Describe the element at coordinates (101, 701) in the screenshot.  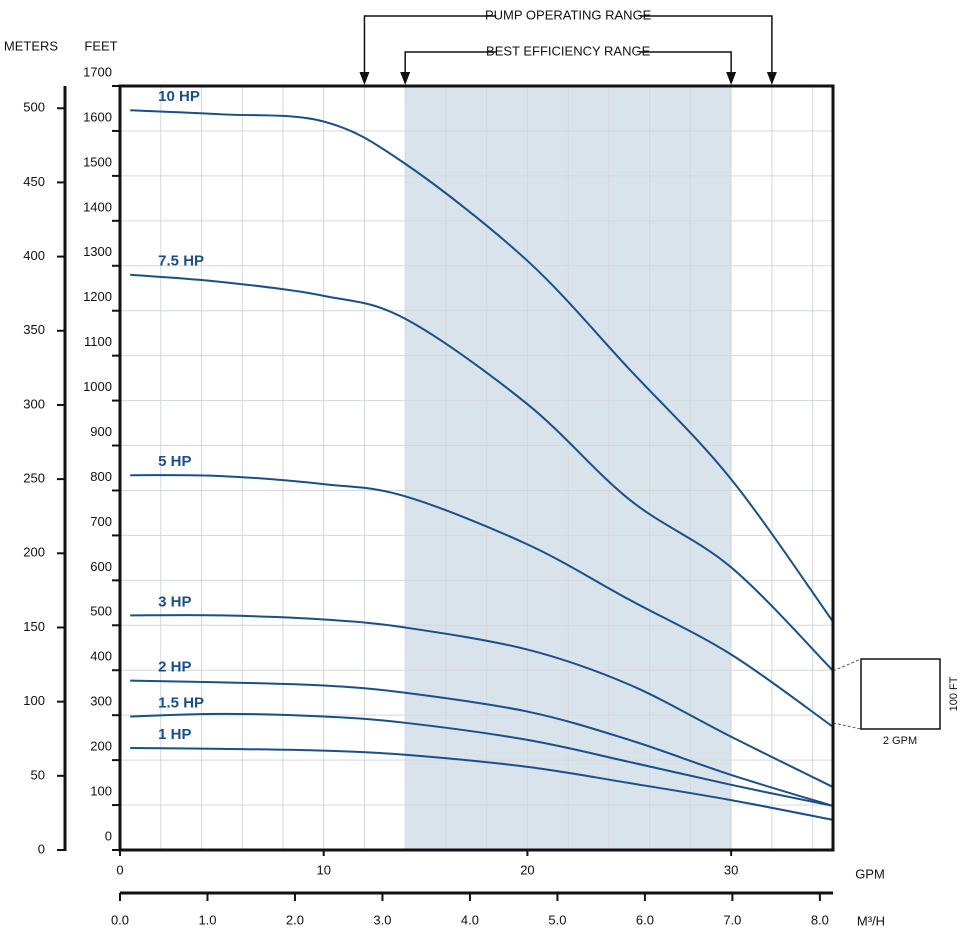
I see `y-tick-label: 300` at that location.